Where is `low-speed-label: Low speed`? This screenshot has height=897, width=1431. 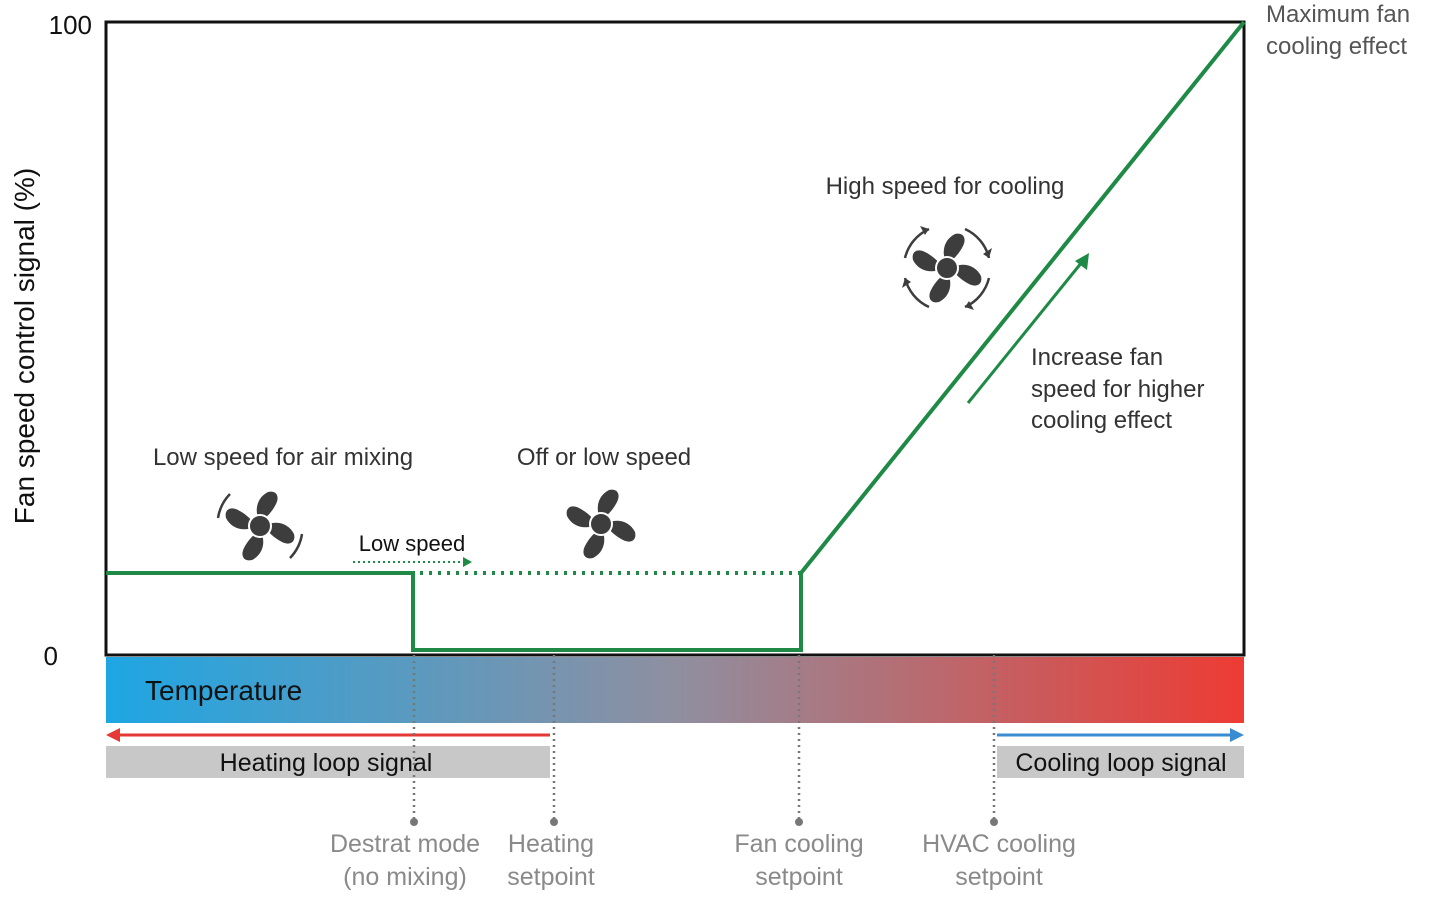
low-speed-label: Low speed is located at coordinates (412, 543).